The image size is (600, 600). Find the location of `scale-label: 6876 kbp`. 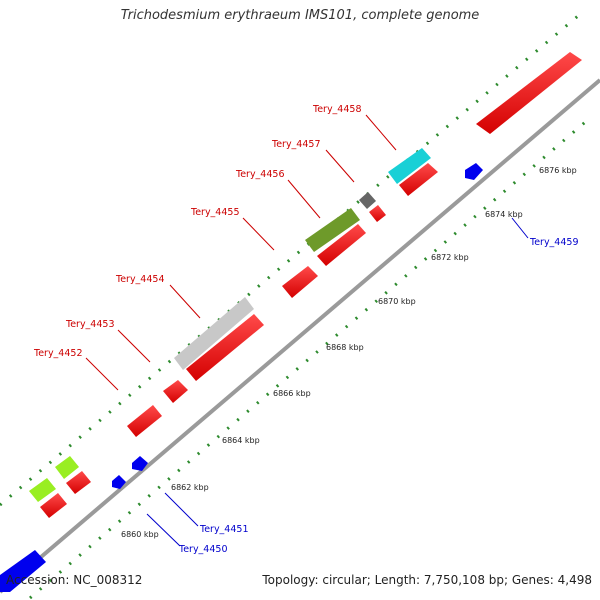

scale-label: 6876 kbp is located at coordinates (558, 170).